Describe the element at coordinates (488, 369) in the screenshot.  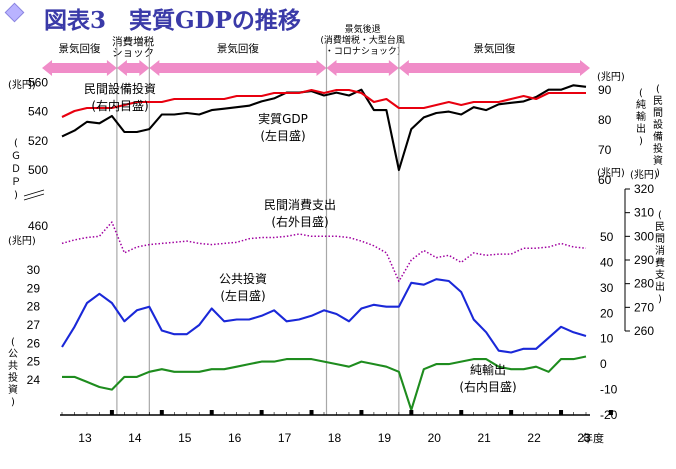
I see `series-label-name: 純輸出` at that location.